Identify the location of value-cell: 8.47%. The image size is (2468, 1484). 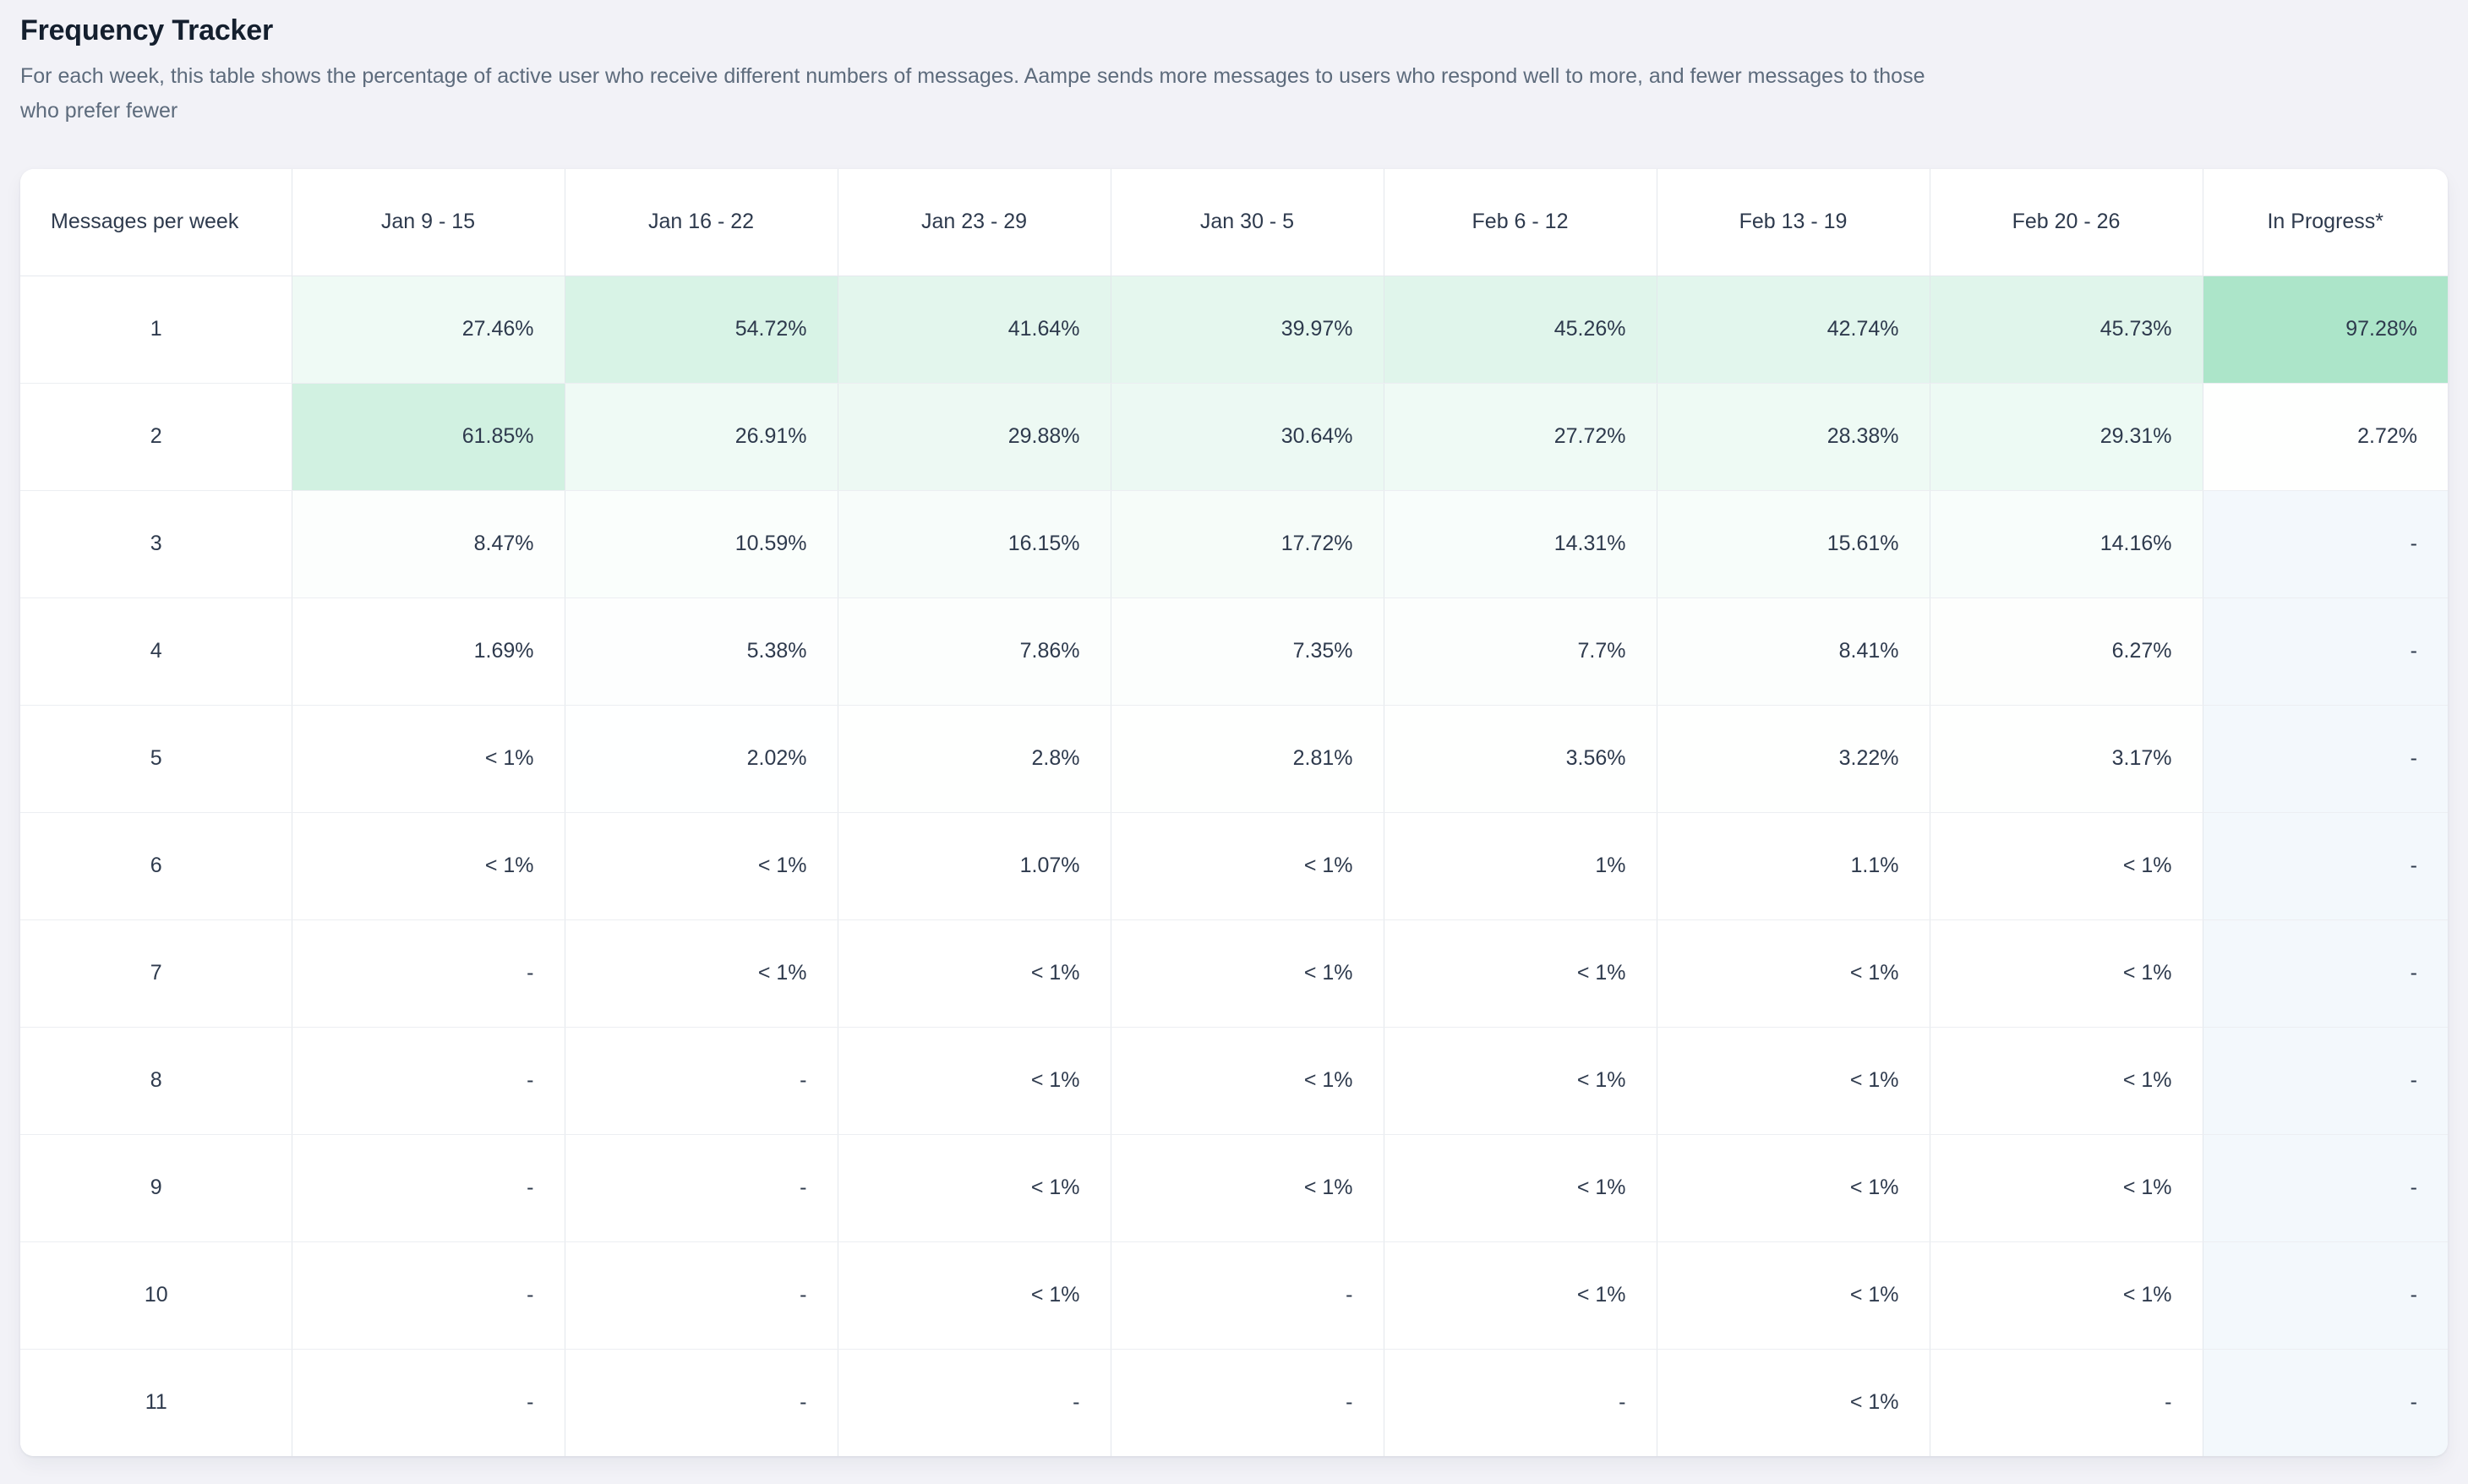
(428, 544).